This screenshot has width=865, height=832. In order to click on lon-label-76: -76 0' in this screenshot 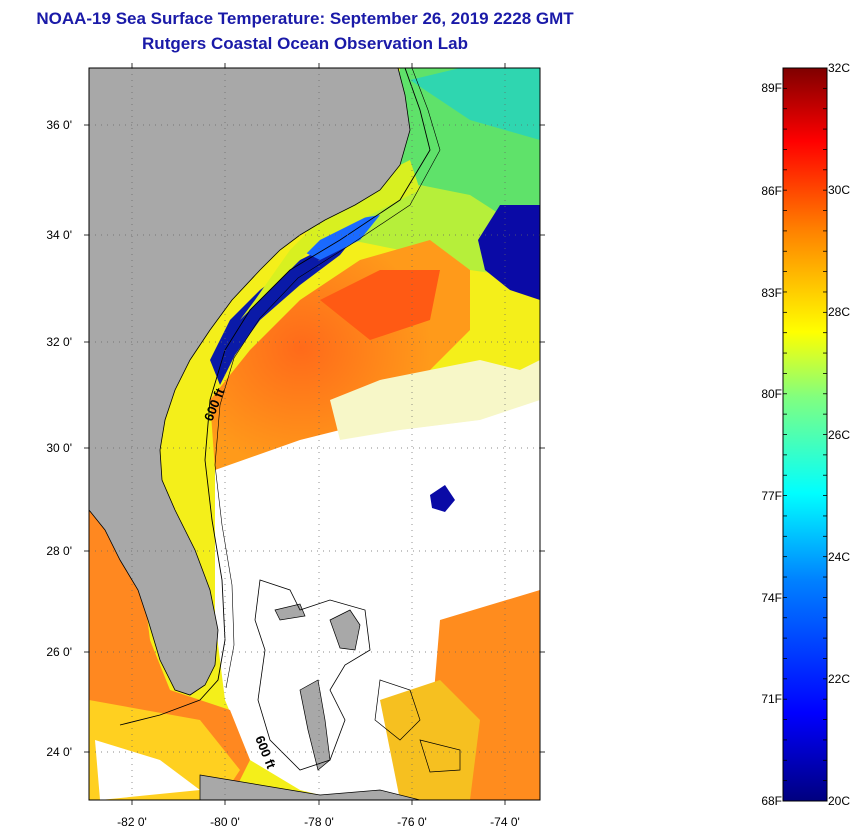, I will do `click(412, 822)`.